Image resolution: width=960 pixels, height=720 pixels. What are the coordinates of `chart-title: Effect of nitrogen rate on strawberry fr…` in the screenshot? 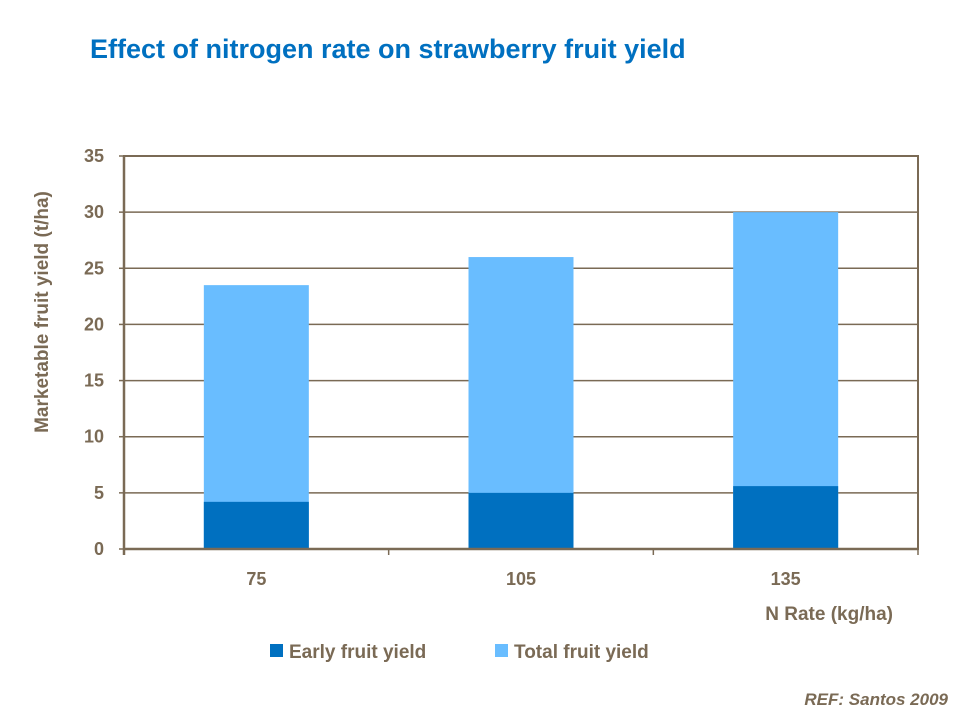 It's located at (388, 49).